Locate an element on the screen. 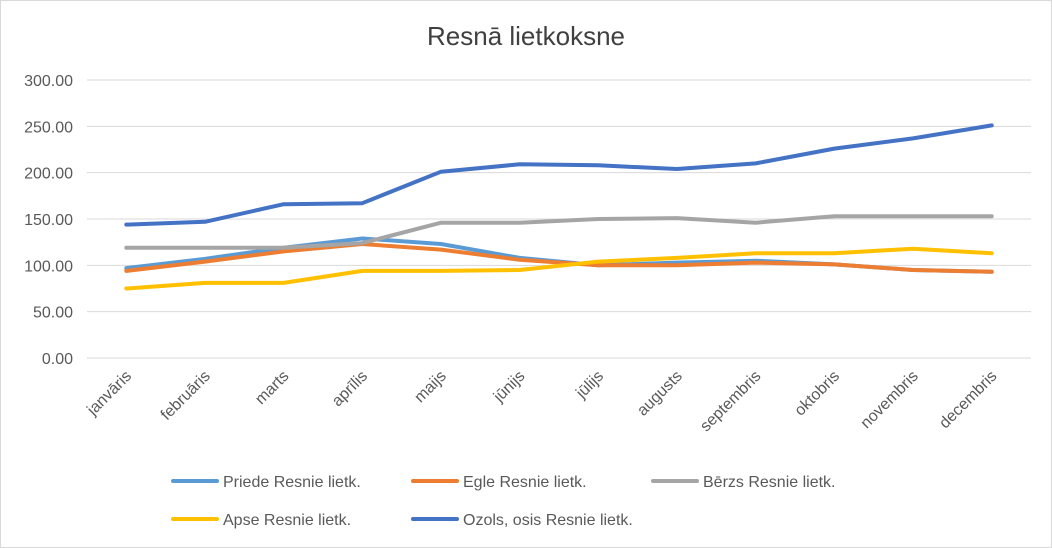 Image resolution: width=1052 pixels, height=548 pixels. y-tick-label: 250.00 is located at coordinates (48, 127).